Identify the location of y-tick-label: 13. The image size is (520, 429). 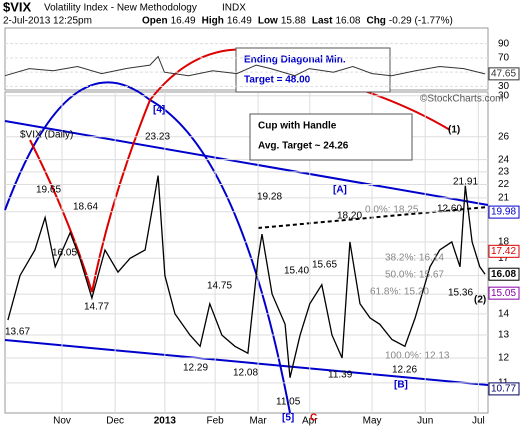
(504, 335).